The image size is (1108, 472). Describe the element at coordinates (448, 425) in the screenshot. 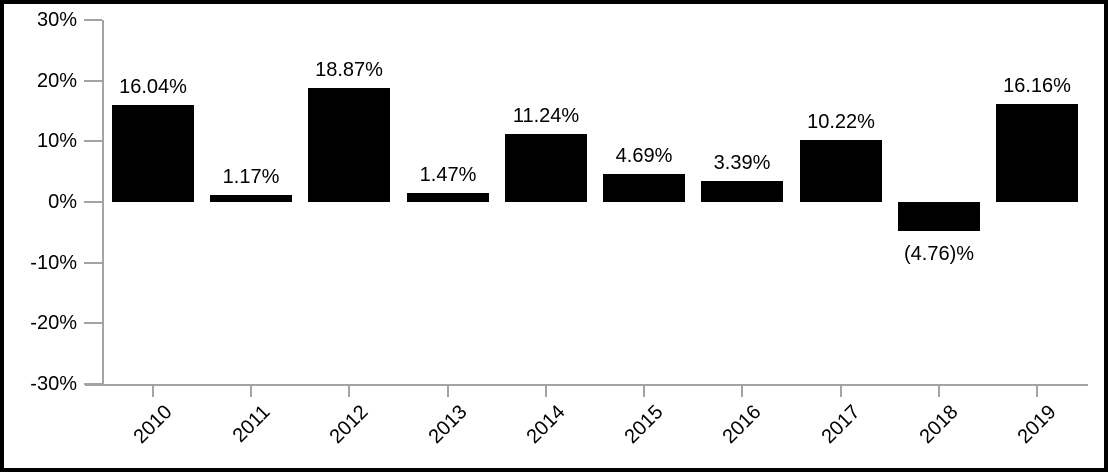

I see `x-axis-tick-label: 2013` at that location.